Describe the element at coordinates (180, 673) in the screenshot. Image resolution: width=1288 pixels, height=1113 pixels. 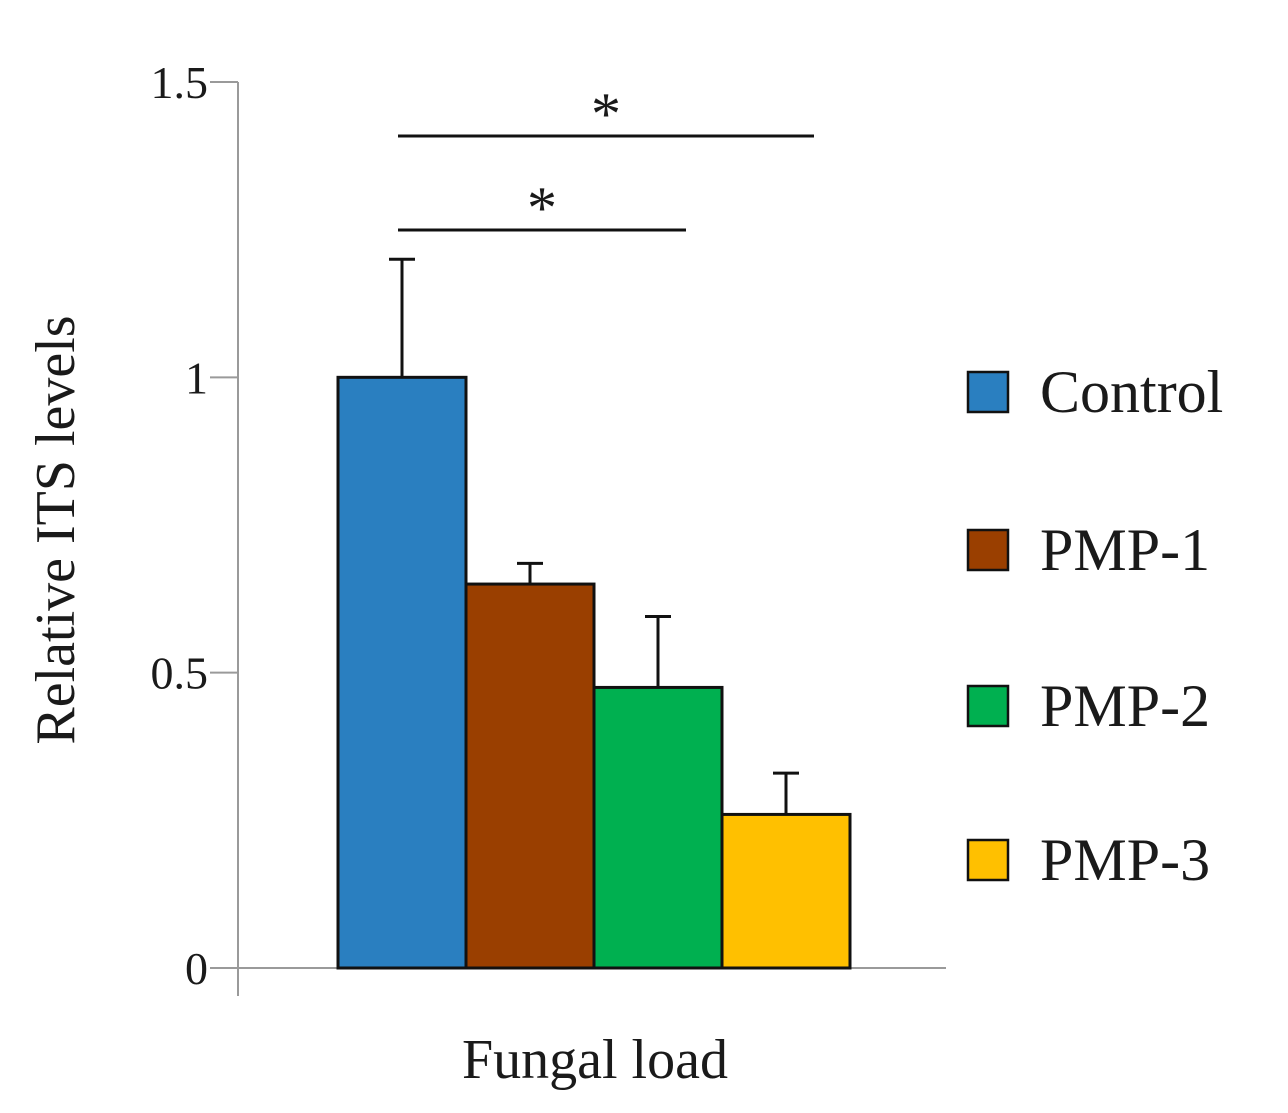
I see `y-tick-label: 0.5` at that location.